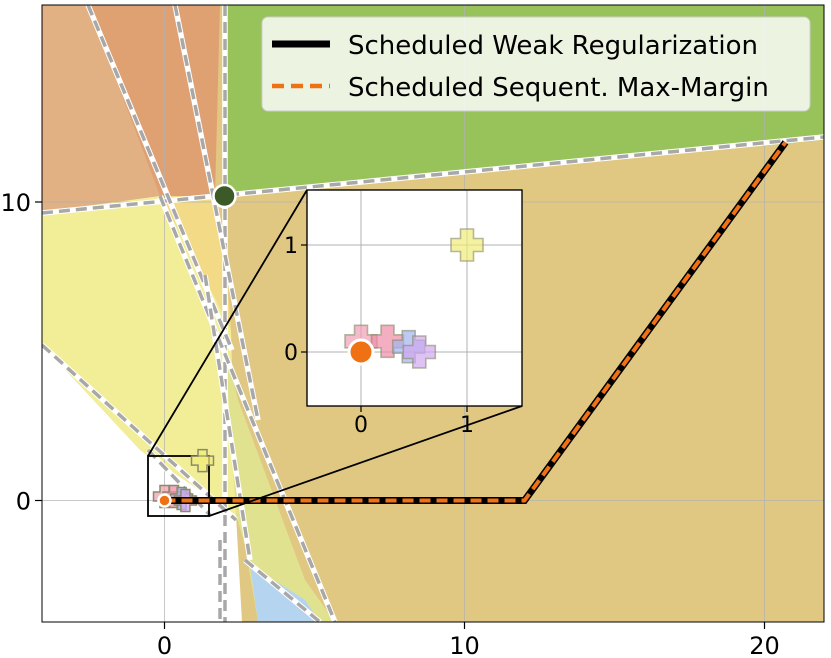 The width and height of the screenshot is (831, 658). I want to click on peach-region, so click(101, 108).